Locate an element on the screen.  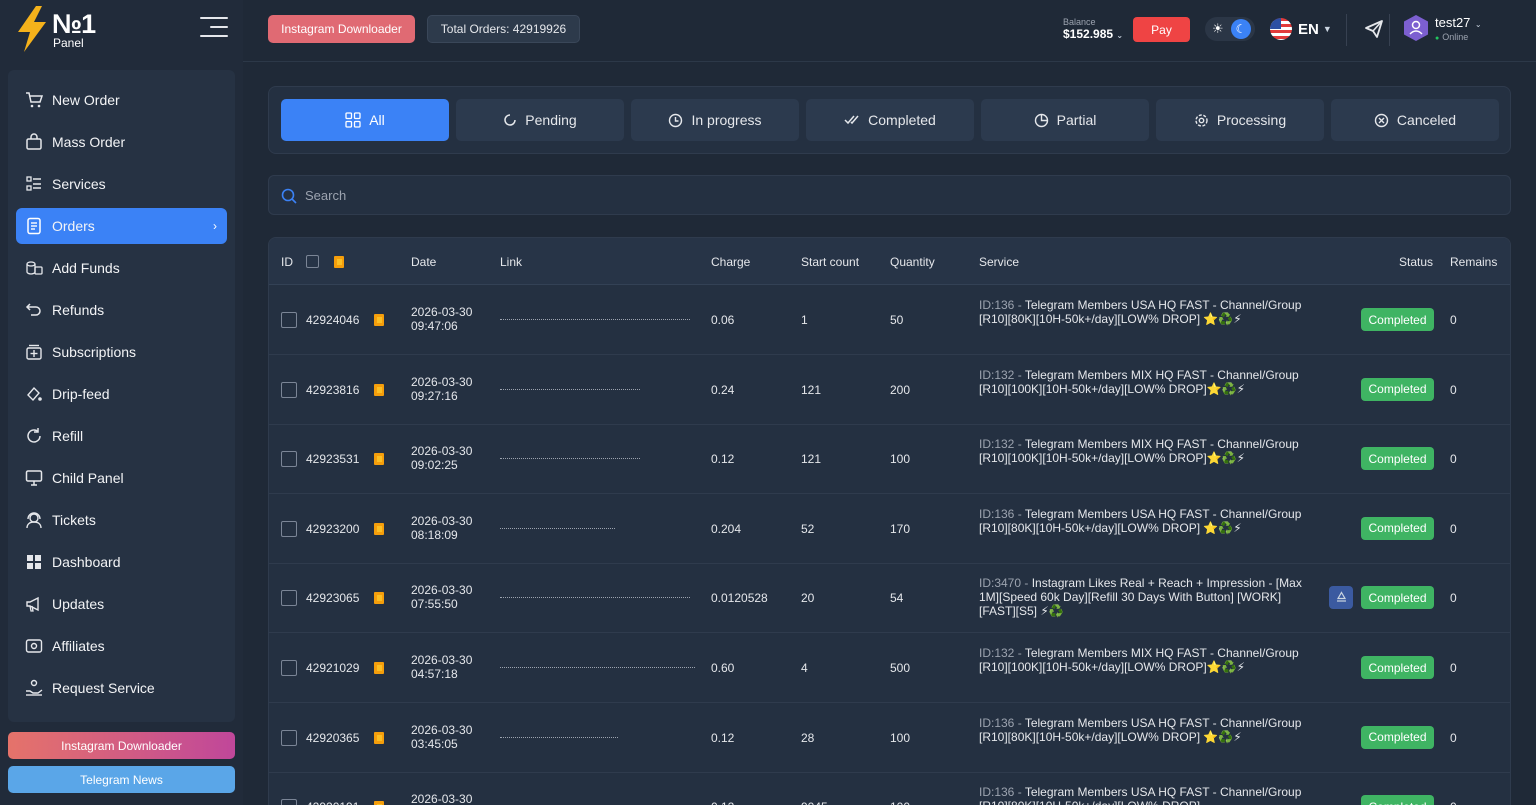
hand-icon is located at coordinates (34, 688).